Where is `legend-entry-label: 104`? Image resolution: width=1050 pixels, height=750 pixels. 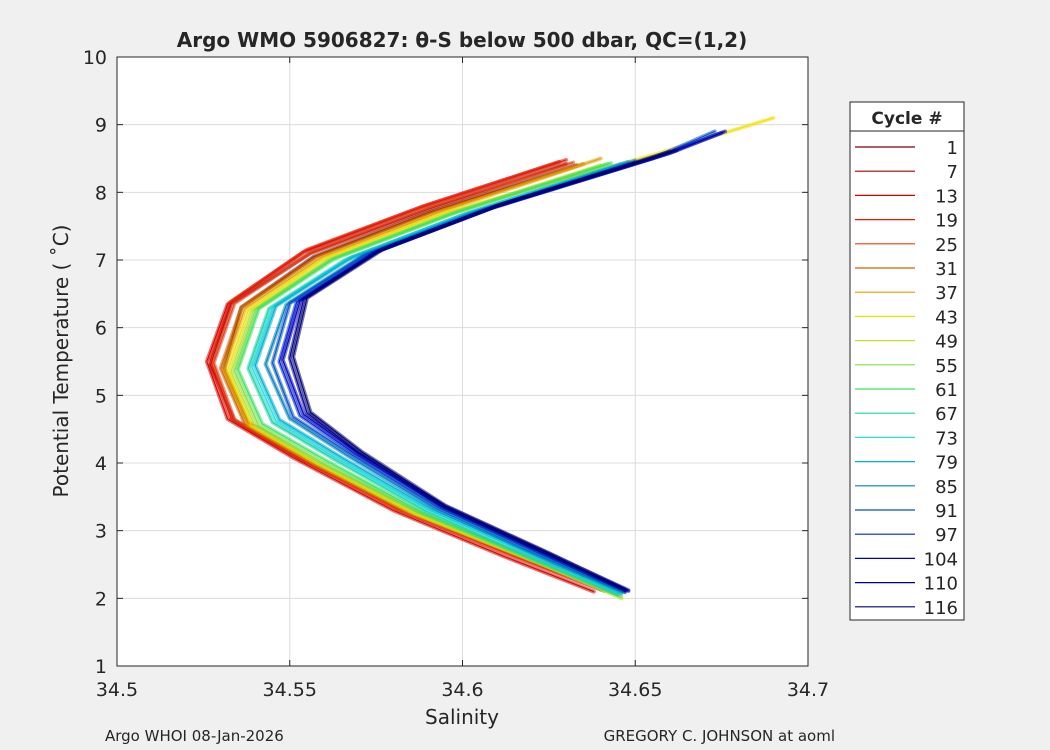
legend-entry-label: 104 is located at coordinates (941, 559).